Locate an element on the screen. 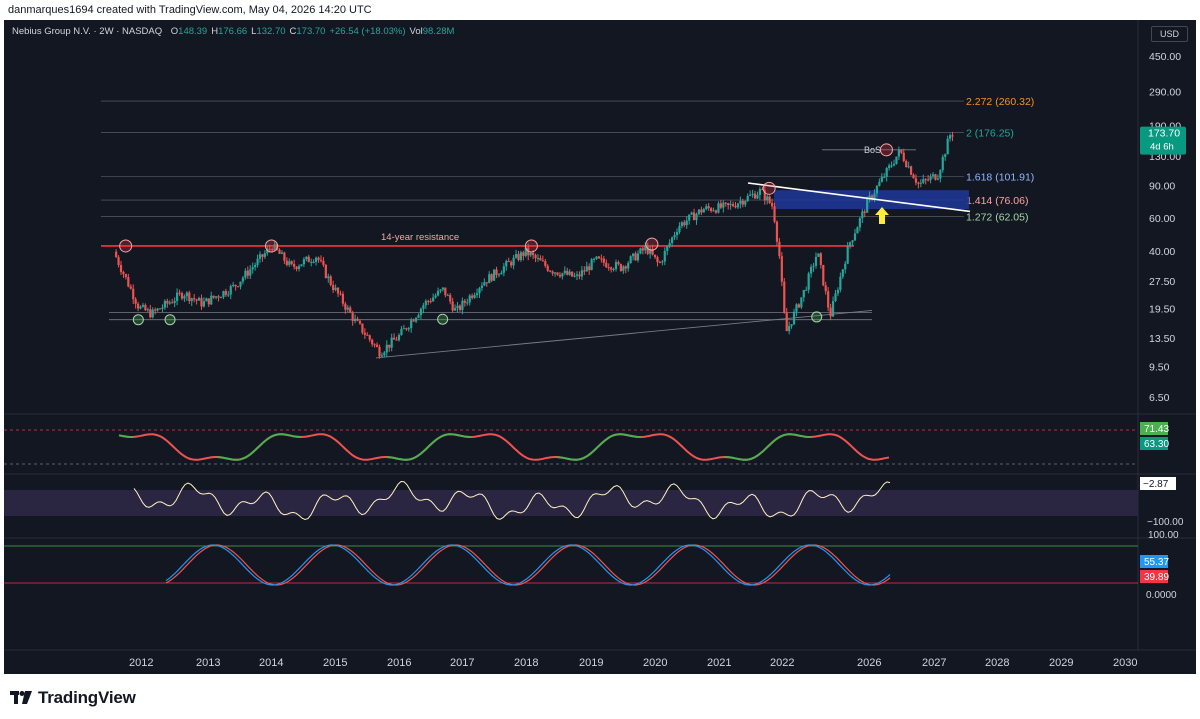 Image resolution: width=1200 pixels, height=719 pixels. cci-line is located at coordinates (512, 500).